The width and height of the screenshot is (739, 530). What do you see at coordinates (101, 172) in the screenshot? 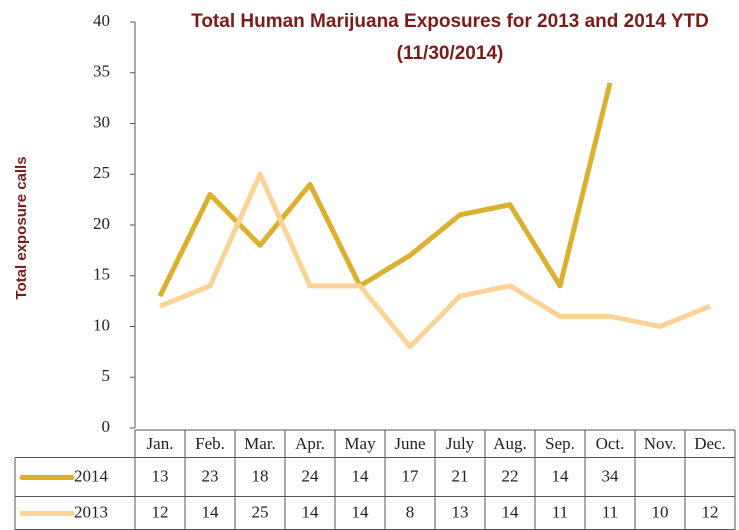
I see `y-tick-label: 25` at bounding box center [101, 172].